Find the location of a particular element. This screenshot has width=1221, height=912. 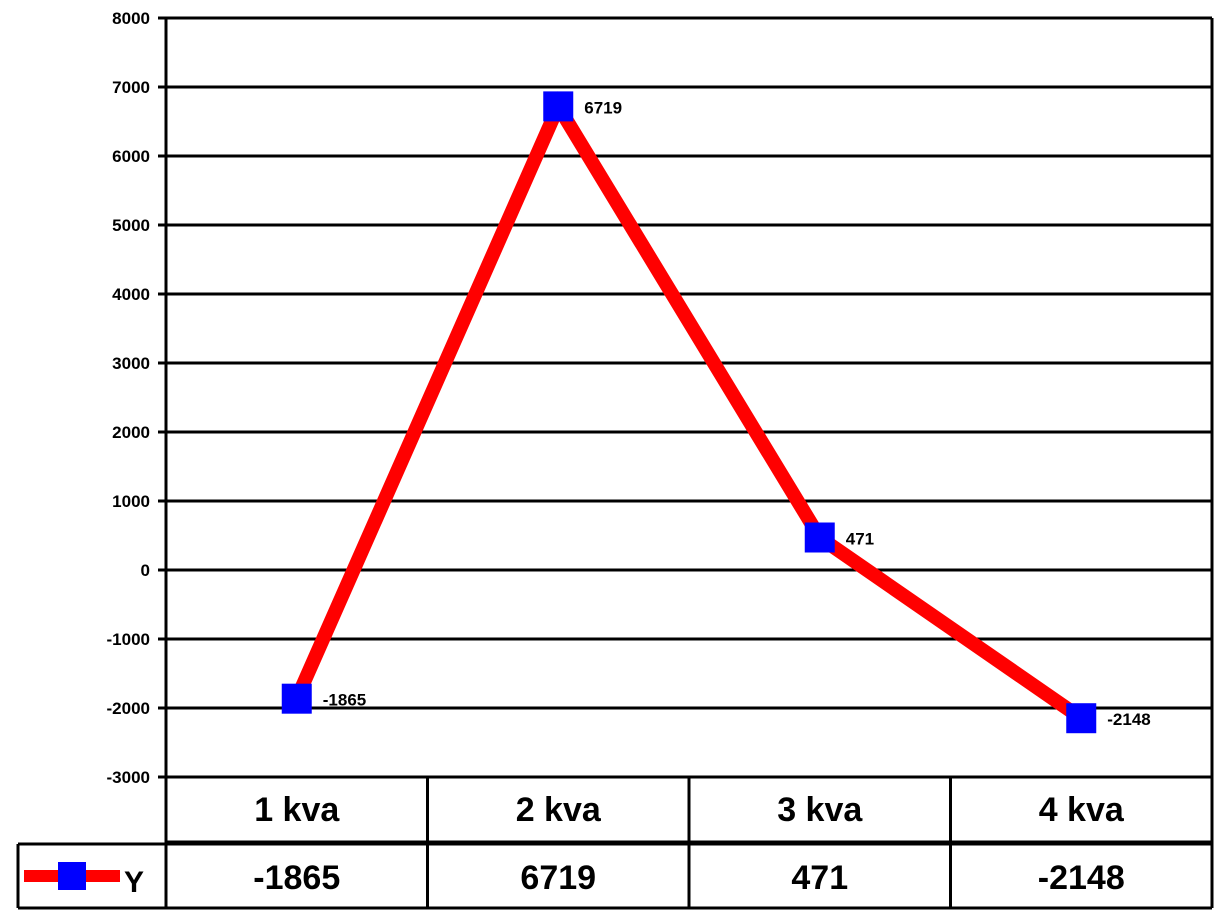

category-label: 1 kva is located at coordinates (297, 810).